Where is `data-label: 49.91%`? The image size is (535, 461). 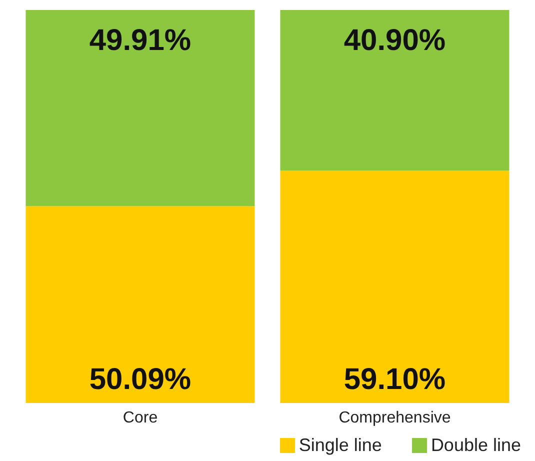
data-label: 49.91% is located at coordinates (140, 40).